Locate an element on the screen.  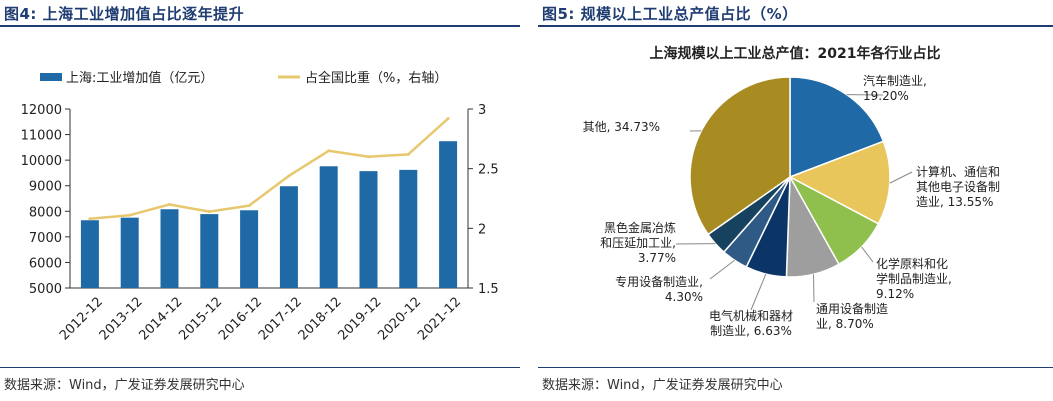
right-title-rule is located at coordinates (795, 26).